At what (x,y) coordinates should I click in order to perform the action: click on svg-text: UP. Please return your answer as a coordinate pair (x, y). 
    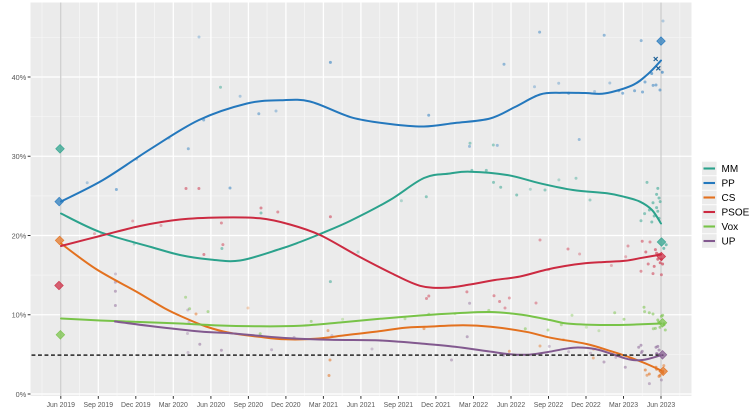
    Looking at the image, I should click on (729, 242).